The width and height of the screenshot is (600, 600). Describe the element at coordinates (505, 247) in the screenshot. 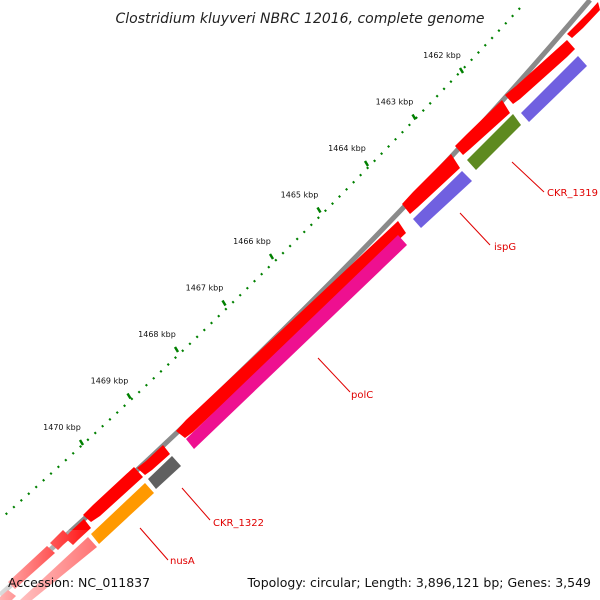

I see `gene-label-ispG: ispG` at that location.